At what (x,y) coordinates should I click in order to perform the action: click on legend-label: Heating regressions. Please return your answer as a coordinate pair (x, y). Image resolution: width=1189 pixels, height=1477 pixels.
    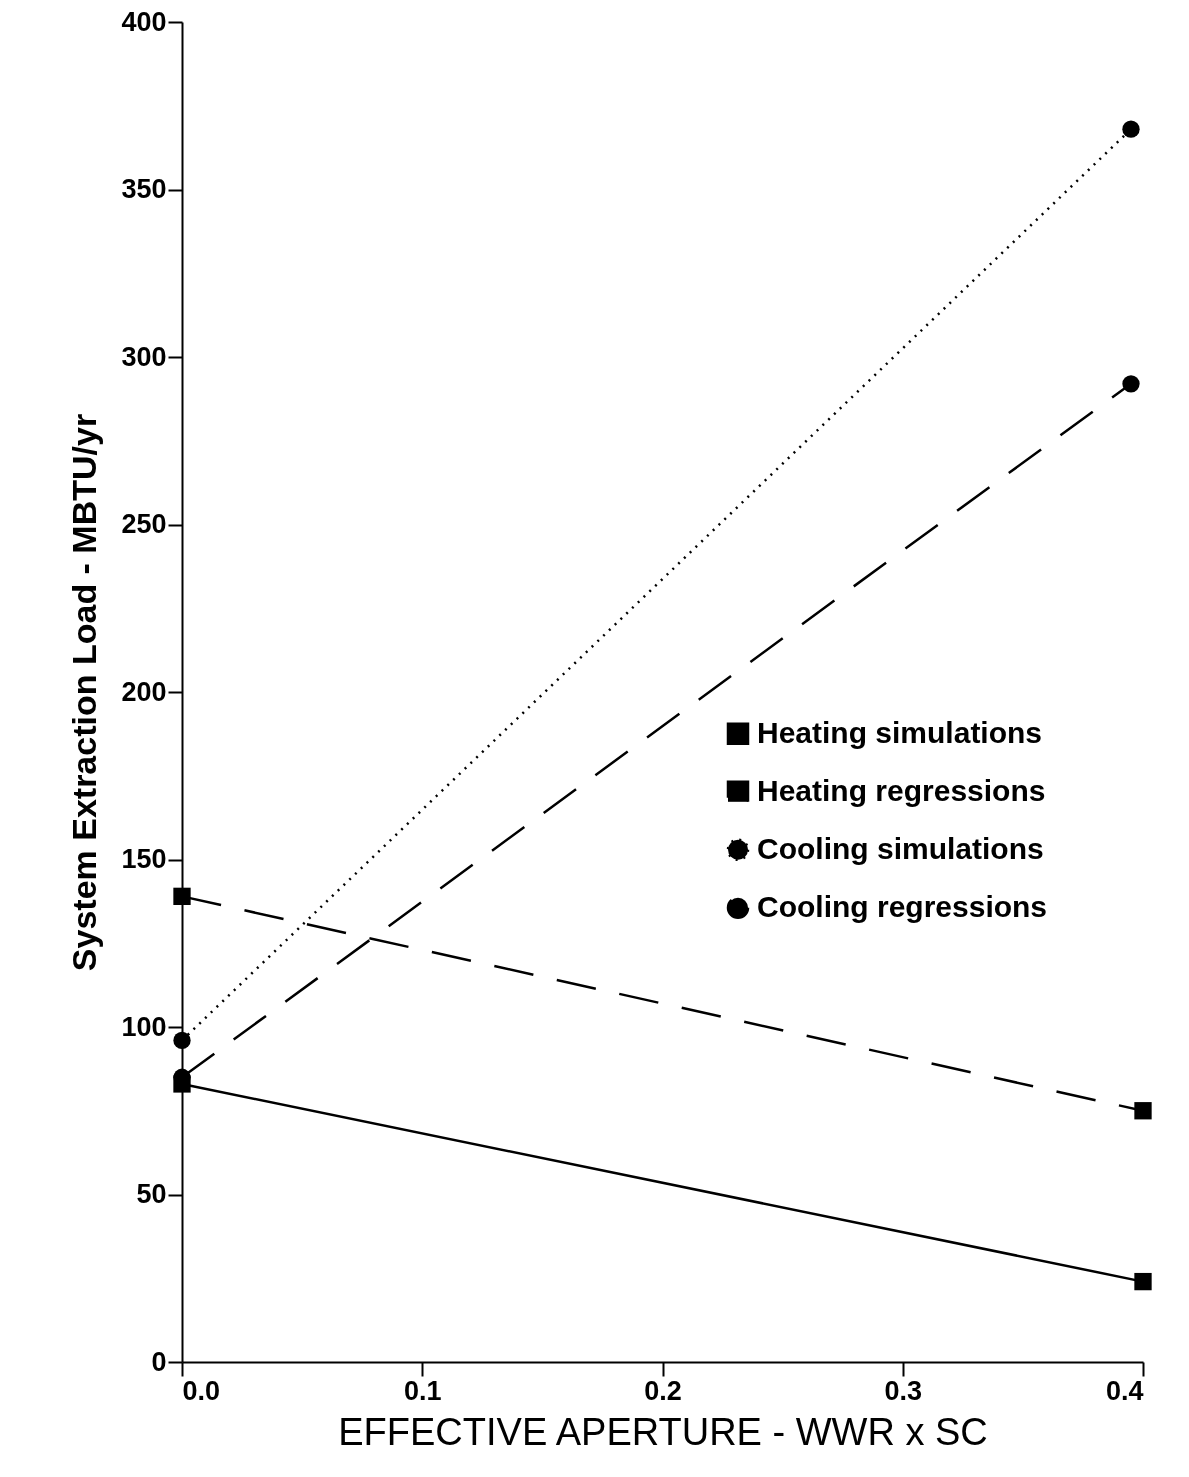
    Looking at the image, I should click on (901, 790).